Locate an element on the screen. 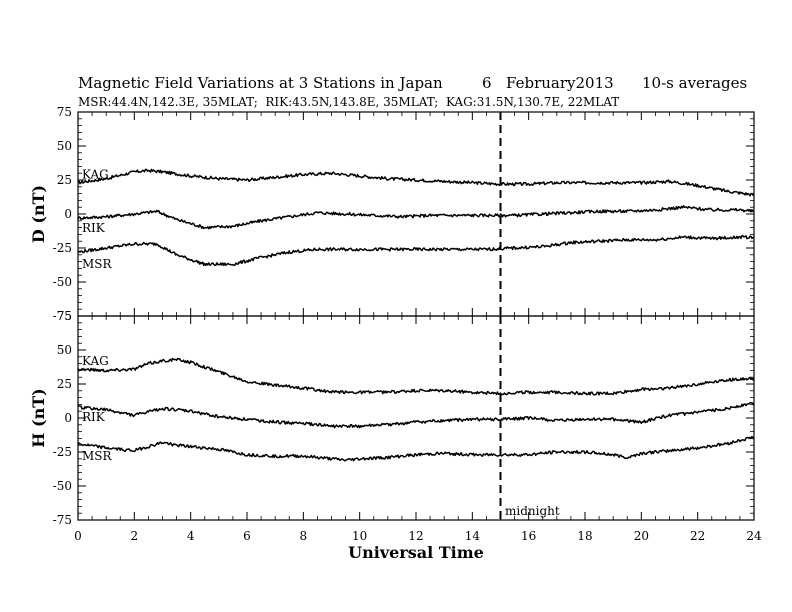 This screenshot has height=612, width=792. xtick-label: 12 is located at coordinates (415, 536).